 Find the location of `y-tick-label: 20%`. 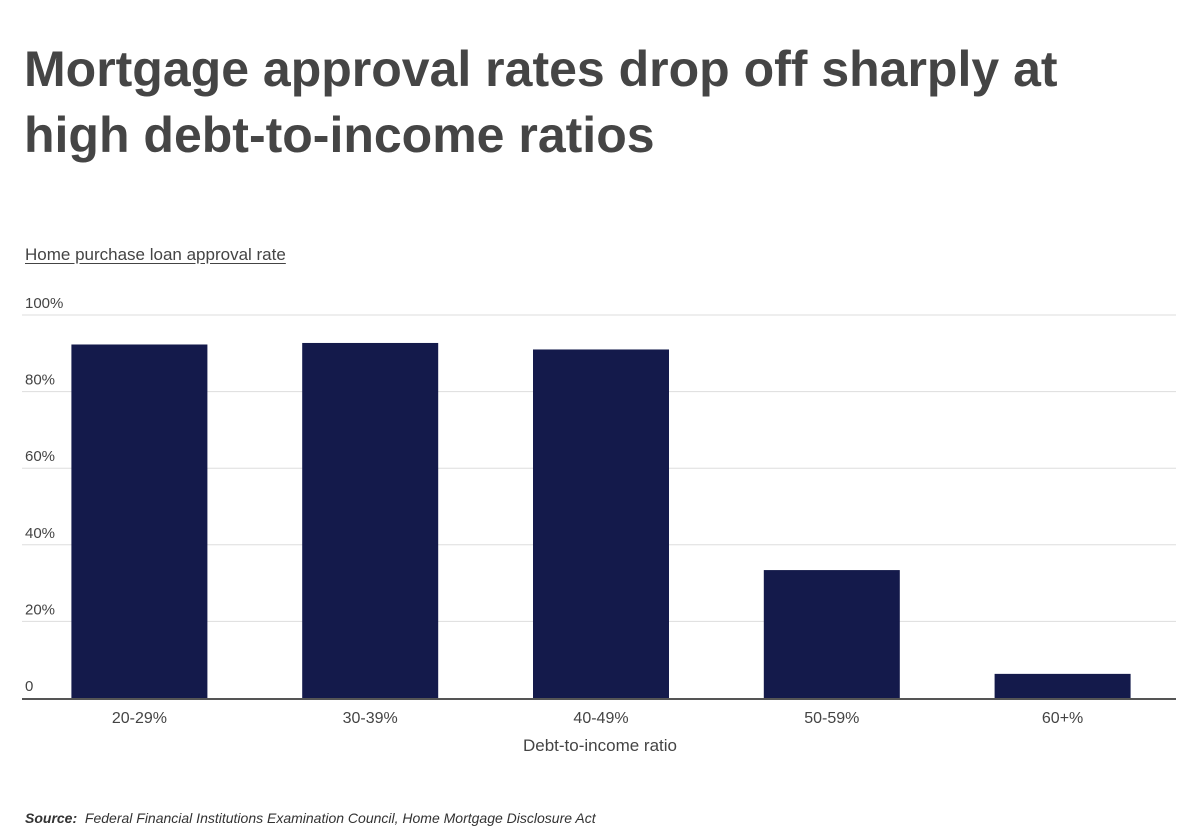

y-tick-label: 20% is located at coordinates (40, 609).